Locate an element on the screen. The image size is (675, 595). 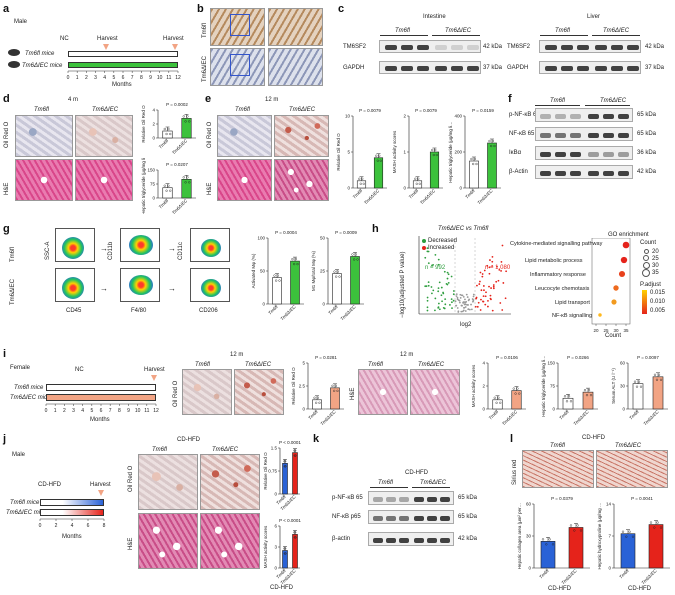
axis-tick-label: 0 is located at coordinates (68, 78).